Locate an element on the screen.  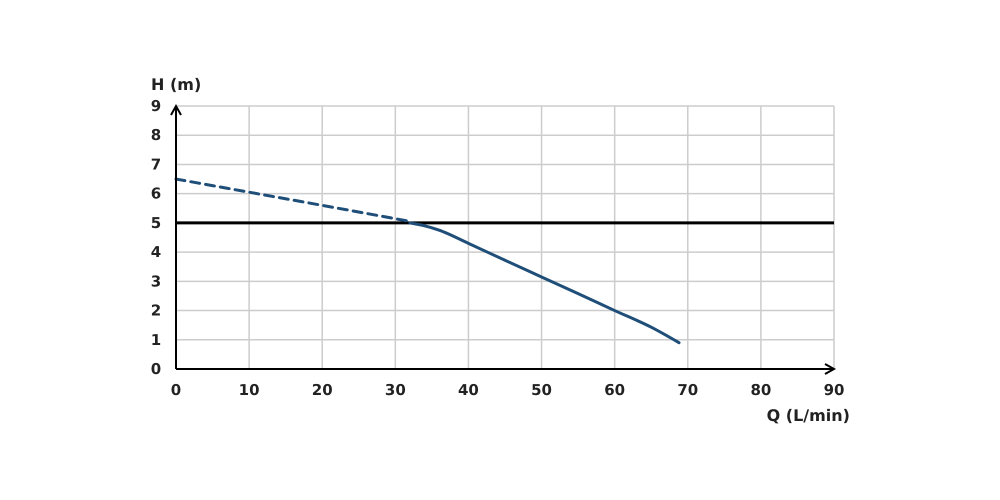
x-tick-label: 30 is located at coordinates (395, 390).